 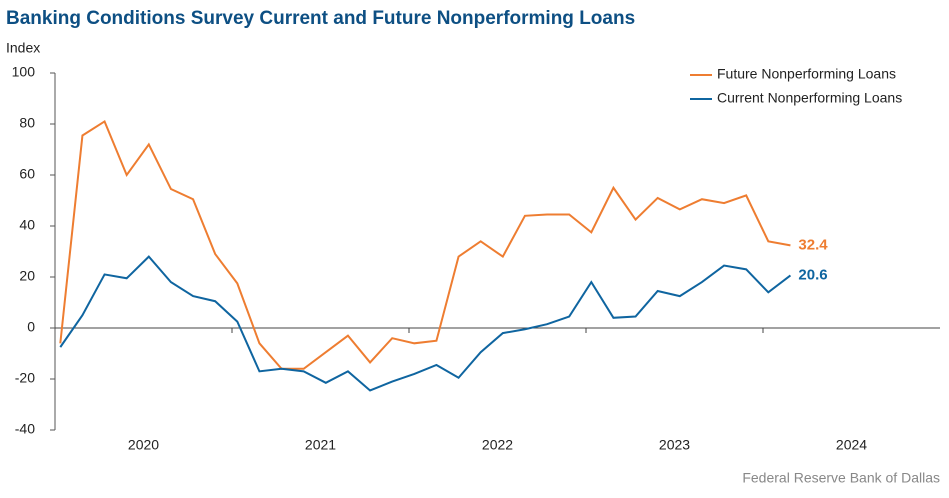 I want to click on y-axis-label: Index, so click(x=23, y=48).